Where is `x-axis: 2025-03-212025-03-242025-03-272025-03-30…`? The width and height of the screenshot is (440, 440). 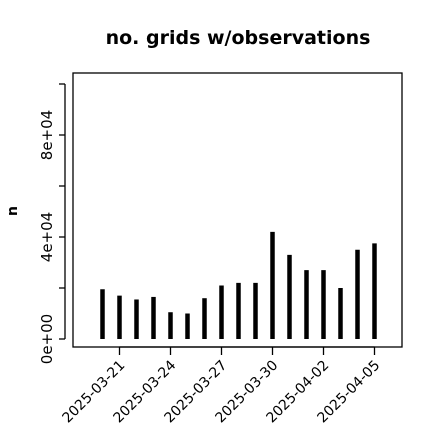
x-axis: 2025-03-212025-03-242025-03-272025-03-30… is located at coordinates (221, 386).